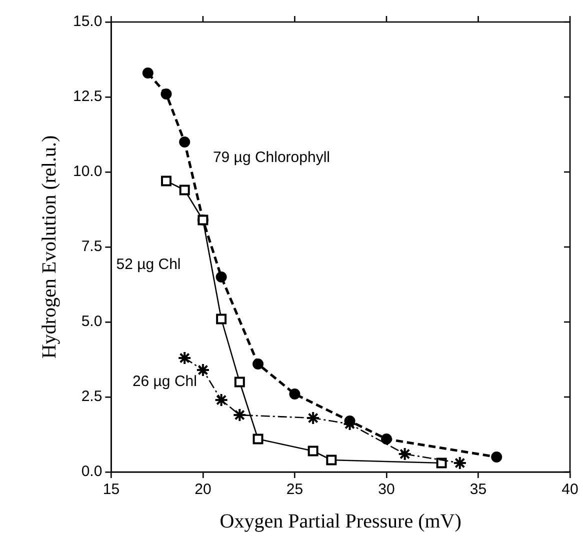 This screenshot has width=583, height=542. I want to click on y-tick-label: 7.5, so click(91, 247).